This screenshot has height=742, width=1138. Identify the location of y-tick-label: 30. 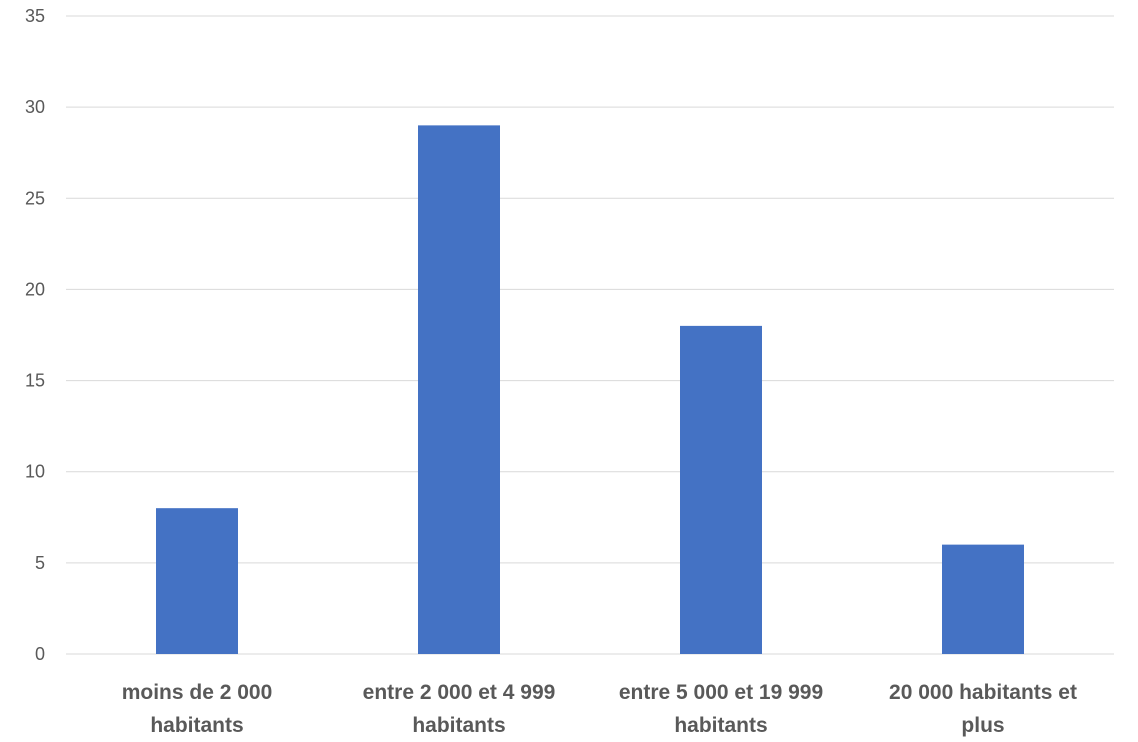
(35, 107).